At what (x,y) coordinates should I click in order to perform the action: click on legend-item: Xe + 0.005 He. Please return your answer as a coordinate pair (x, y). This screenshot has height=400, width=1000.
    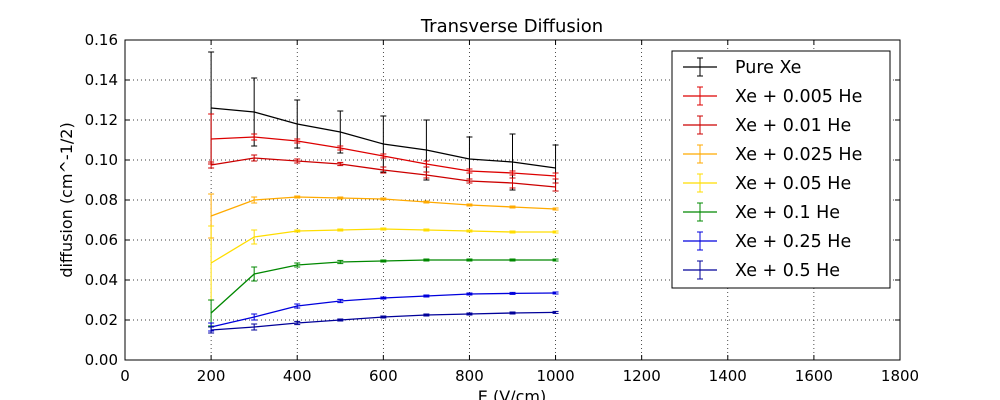
    Looking at the image, I should click on (772, 96).